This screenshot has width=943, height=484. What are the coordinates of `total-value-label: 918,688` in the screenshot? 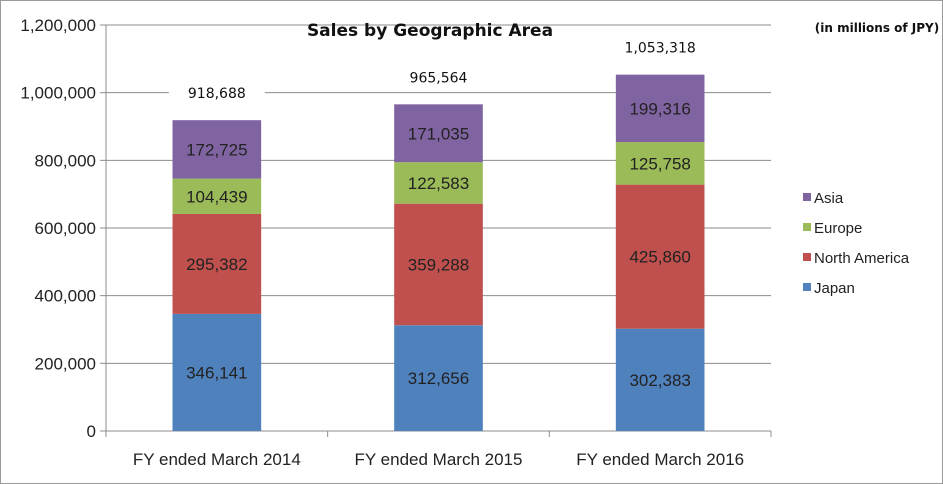 It's located at (217, 94).